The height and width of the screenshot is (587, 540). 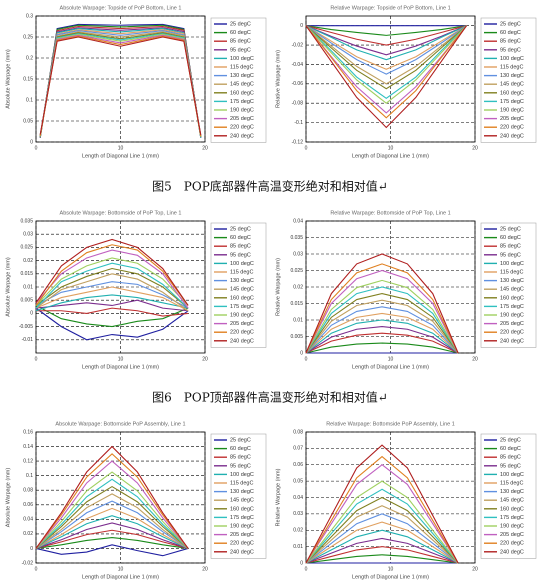 What do you see at coordinates (242, 298) in the screenshot?
I see `legend-label: 160 degC` at bounding box center [242, 298].